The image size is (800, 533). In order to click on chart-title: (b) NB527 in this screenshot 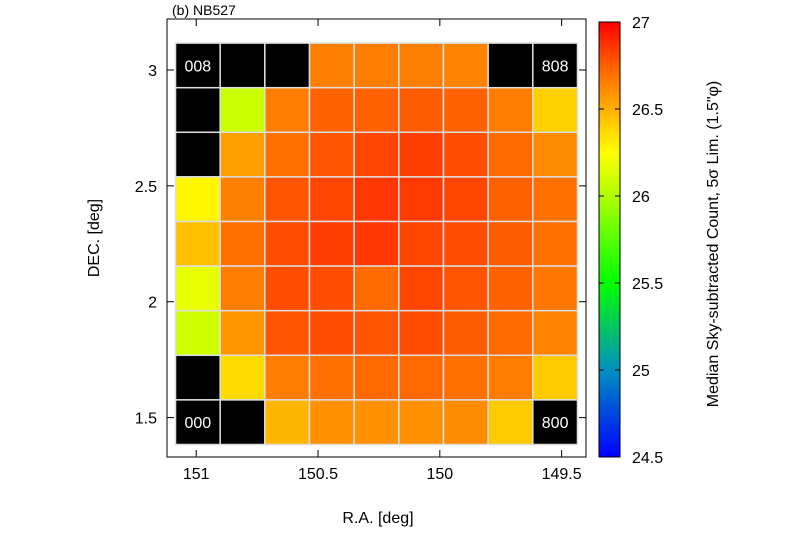, I will do `click(204, 10)`.